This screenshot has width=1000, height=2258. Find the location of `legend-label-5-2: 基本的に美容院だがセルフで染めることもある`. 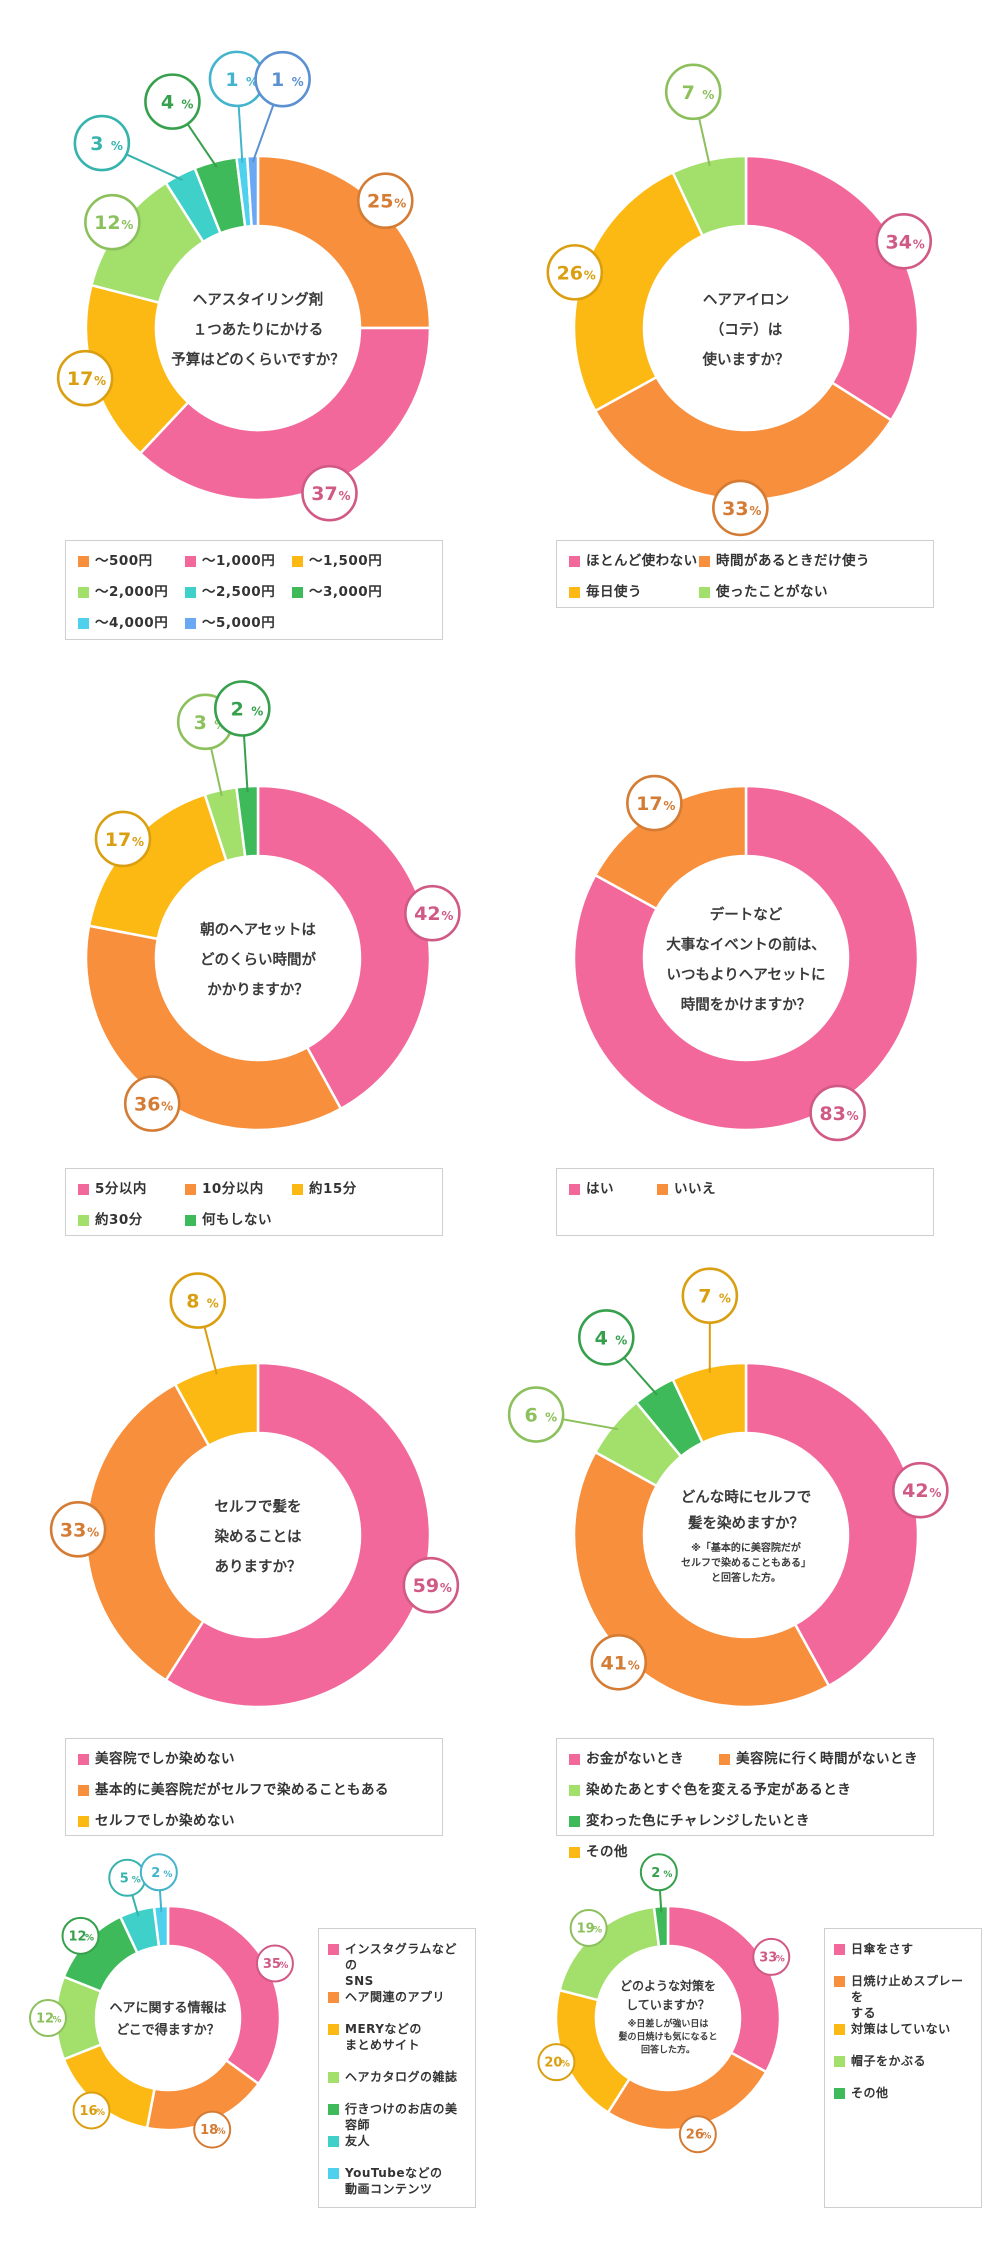

legend-label-5-2: 基本的に美容院だがセルフで染めることもある is located at coordinates (242, 1790).